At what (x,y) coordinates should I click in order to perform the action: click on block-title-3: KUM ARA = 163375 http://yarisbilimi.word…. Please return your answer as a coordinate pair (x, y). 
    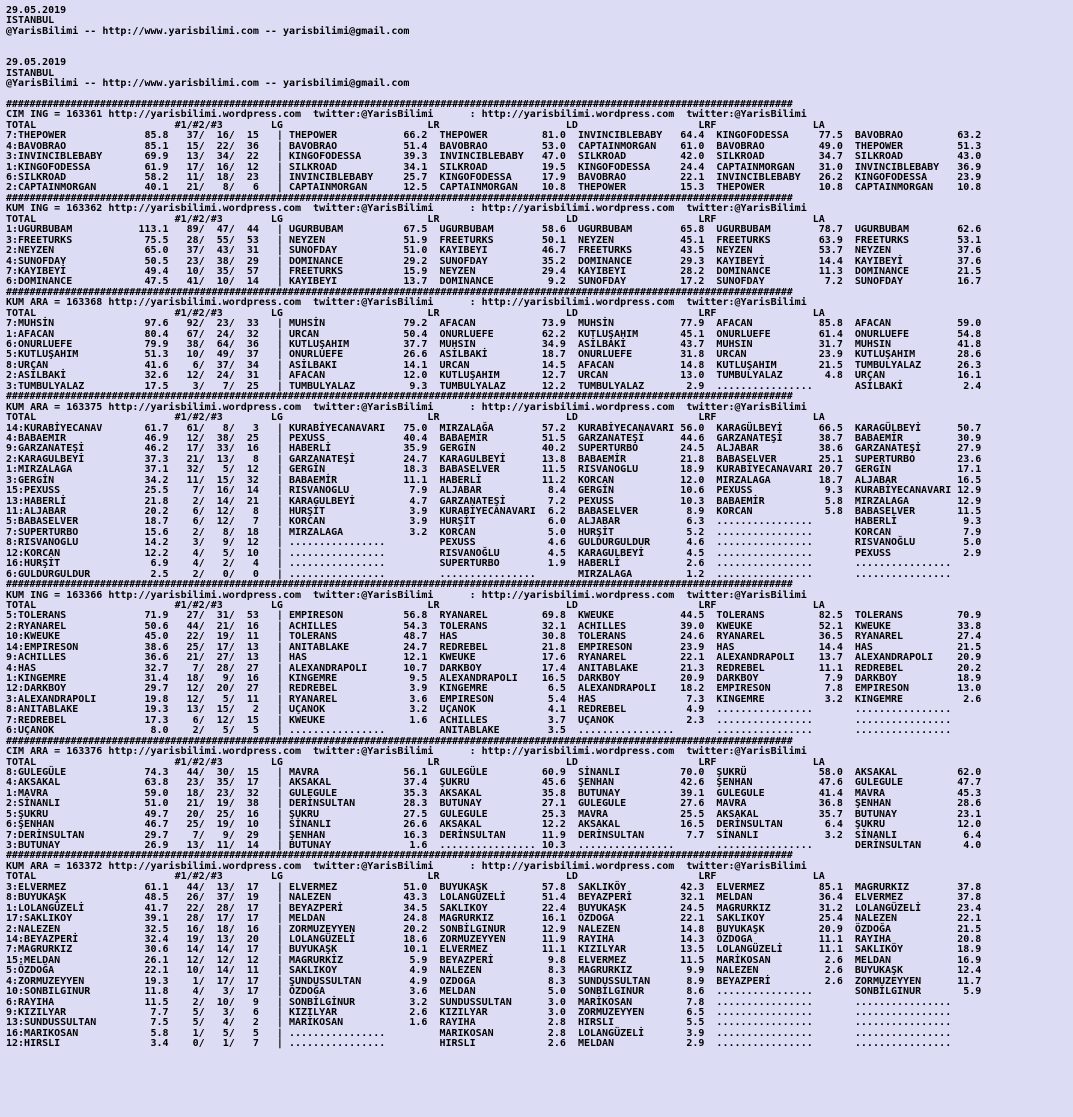
    Looking at the image, I should click on (406, 407).